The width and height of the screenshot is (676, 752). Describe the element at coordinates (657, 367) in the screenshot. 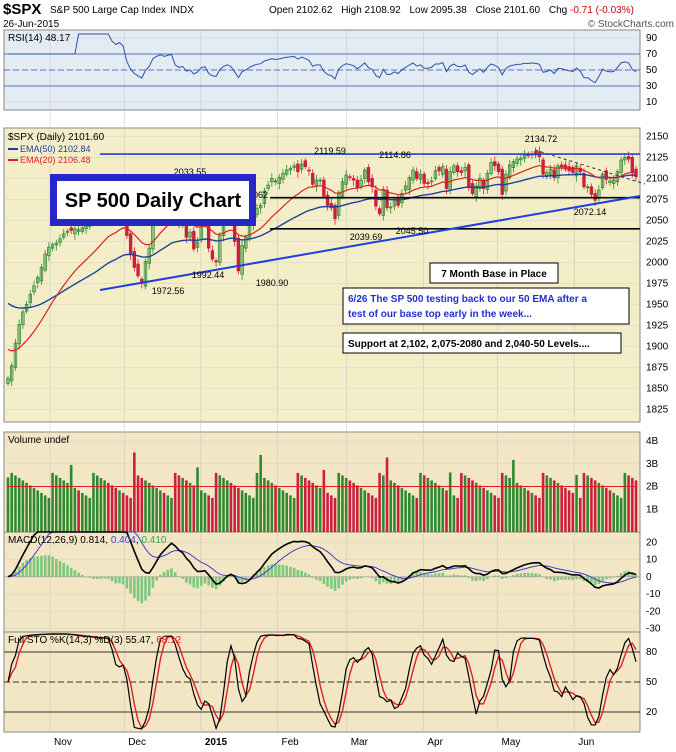

I see `price-tick: 1875` at that location.